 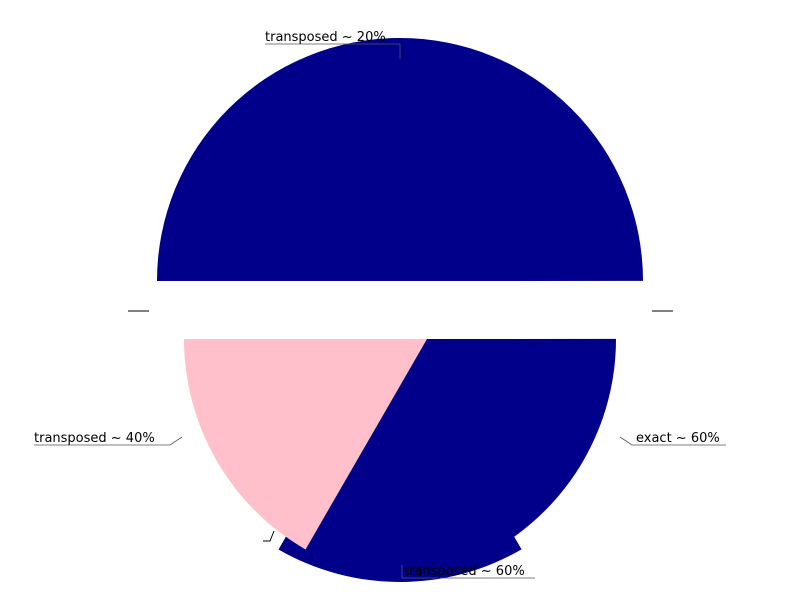 What do you see at coordinates (269, 536) in the screenshot?
I see `tick-mark-bottom` at bounding box center [269, 536].